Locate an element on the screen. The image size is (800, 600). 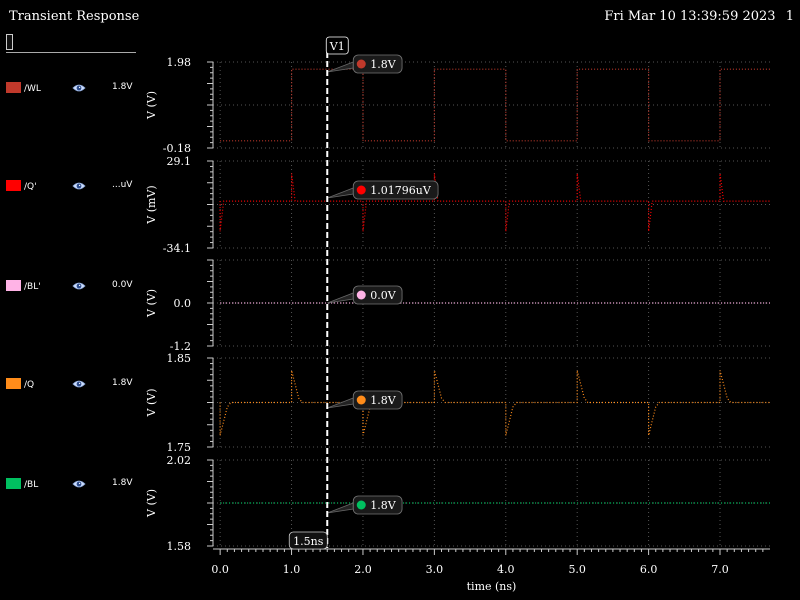
waveform-panel: 1.98 -0.18 V (V) 1.8V is located at coordinates (457, 104).